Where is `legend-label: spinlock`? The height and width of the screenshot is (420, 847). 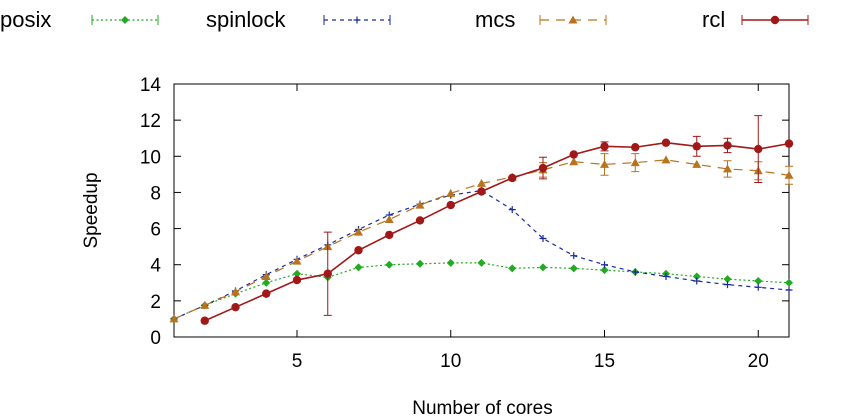 legend-label: spinlock is located at coordinates (246, 19).